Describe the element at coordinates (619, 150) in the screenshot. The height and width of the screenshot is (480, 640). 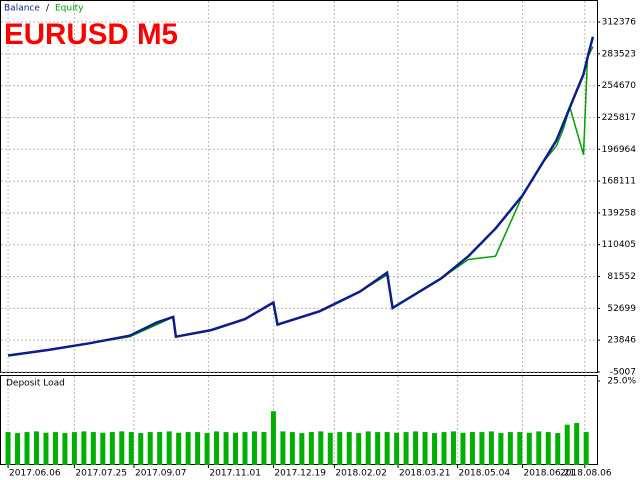
I see `y-tick-label: 196964` at that location.